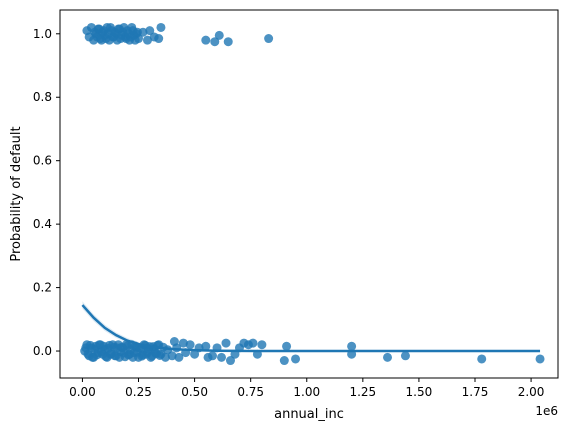 Image resolution: width=567 pixels, height=437 pixels. I want to click on fit-line, so click(311, 328).